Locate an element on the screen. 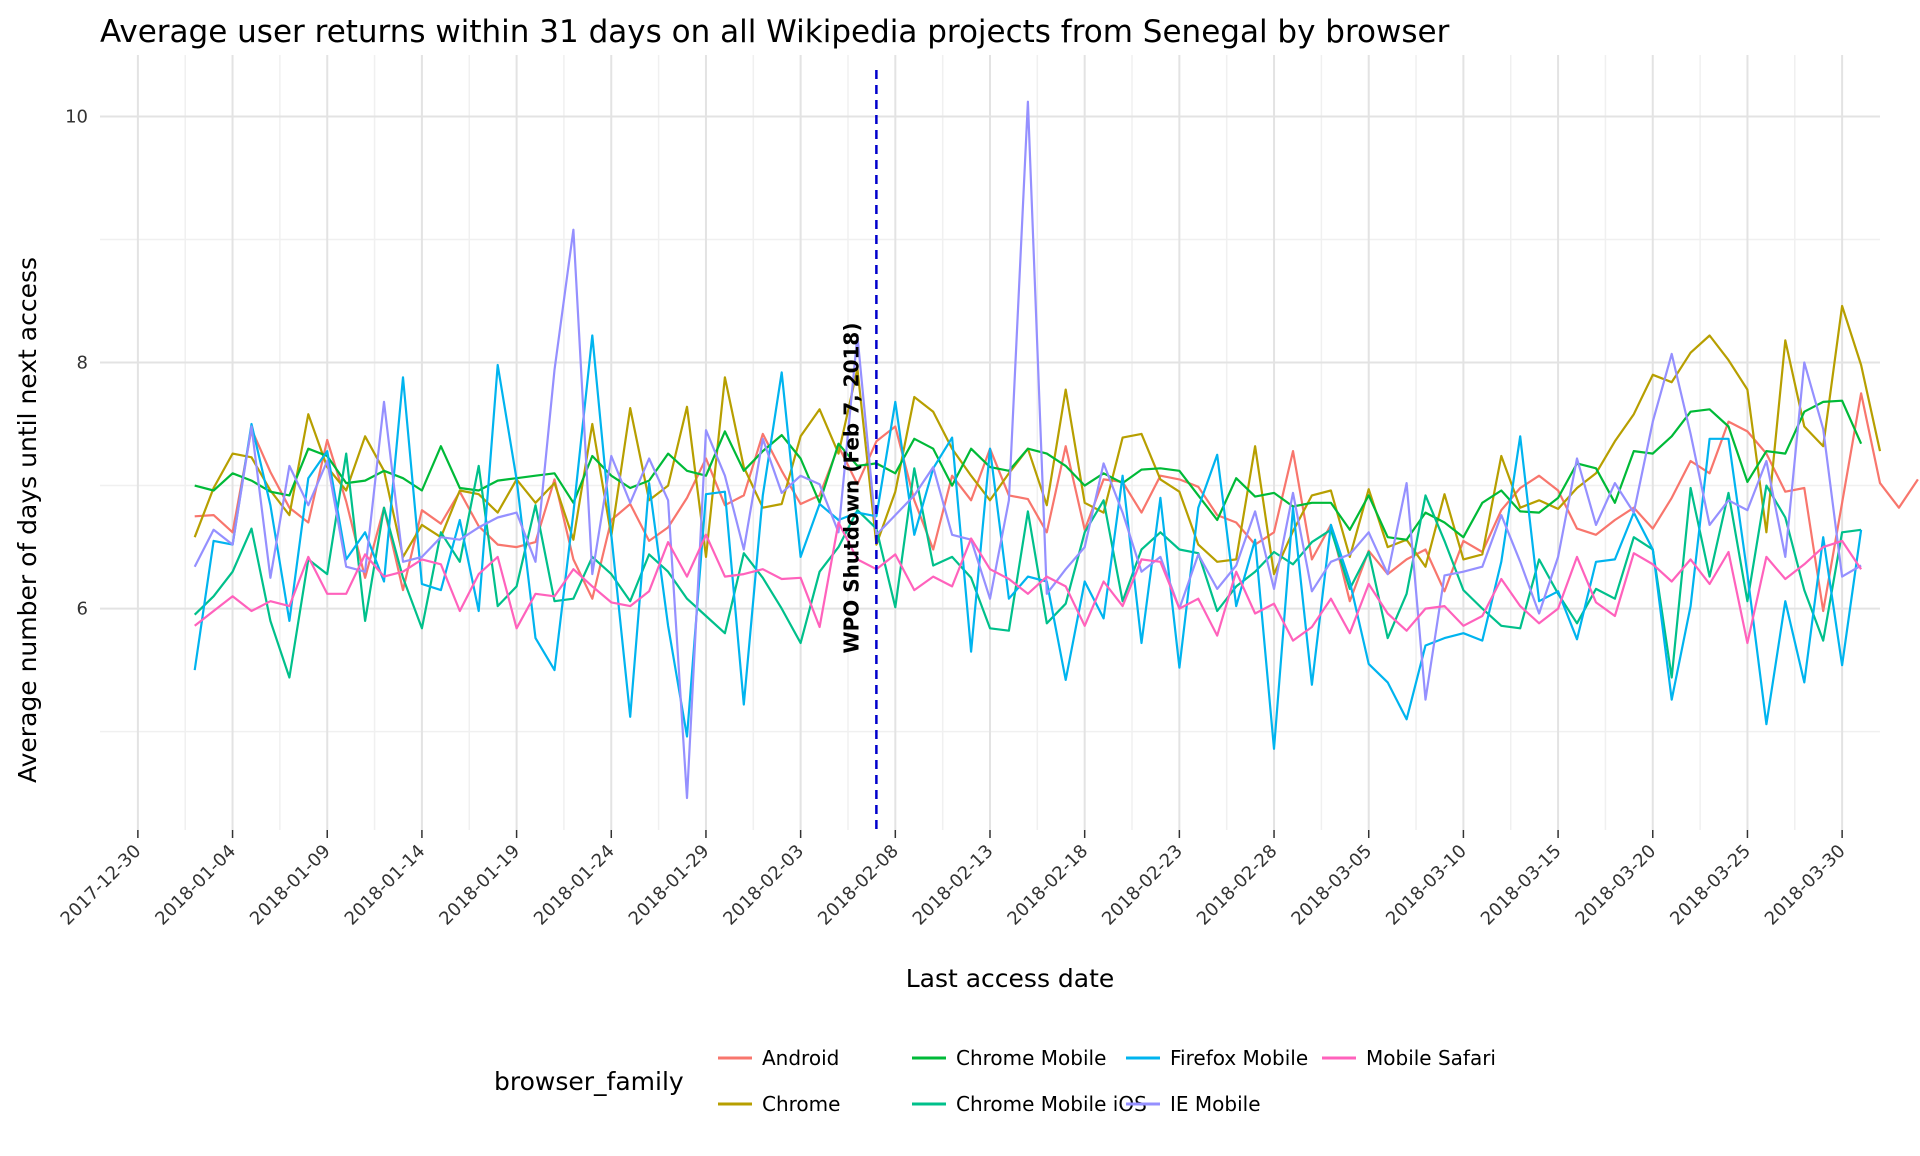 Image resolution: width=1920 pixels, height=1156 pixels. series-line-chrome-mobile is located at coordinates (1028, 470).